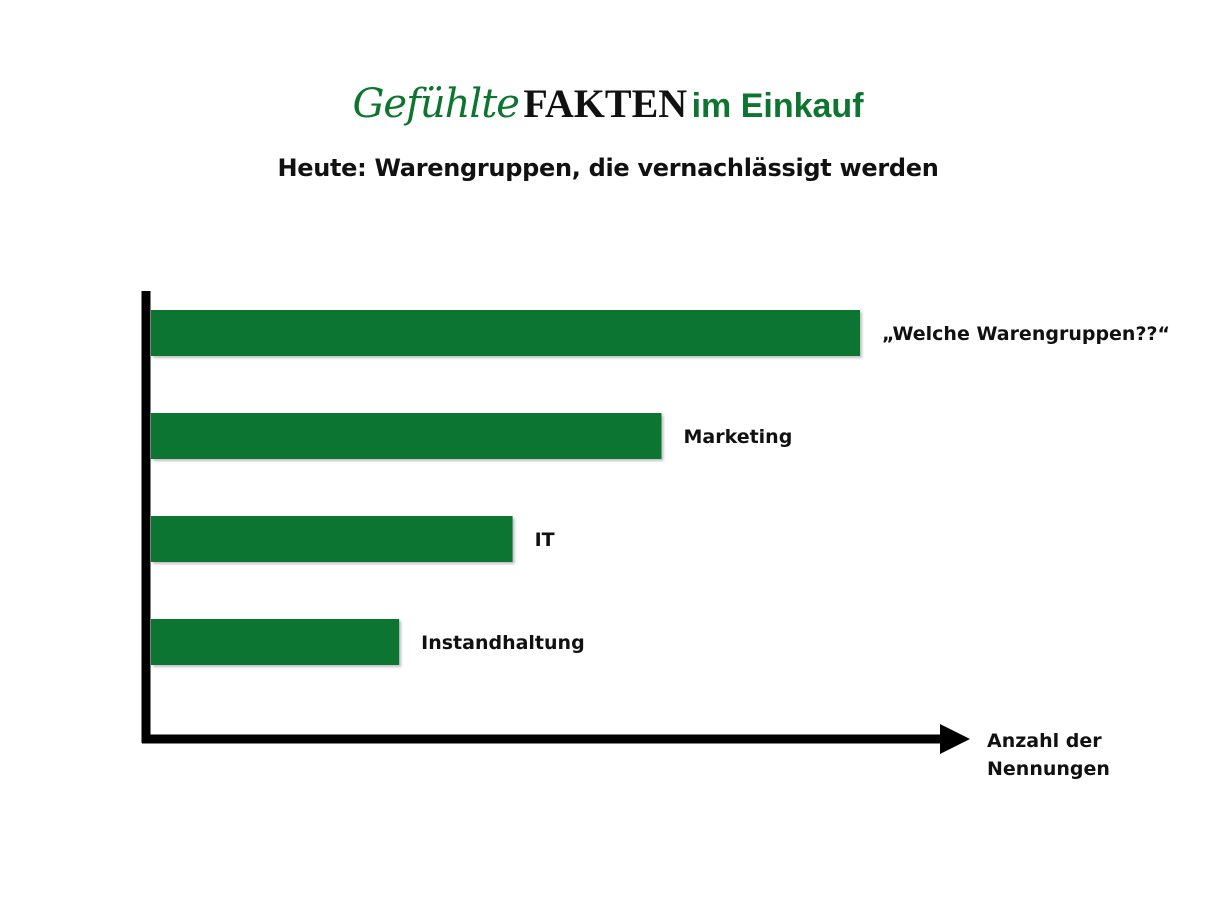 The height and width of the screenshot is (912, 1216). Describe the element at coordinates (503, 643) in the screenshot. I see `category-label-4: Instandhaltung` at that location.